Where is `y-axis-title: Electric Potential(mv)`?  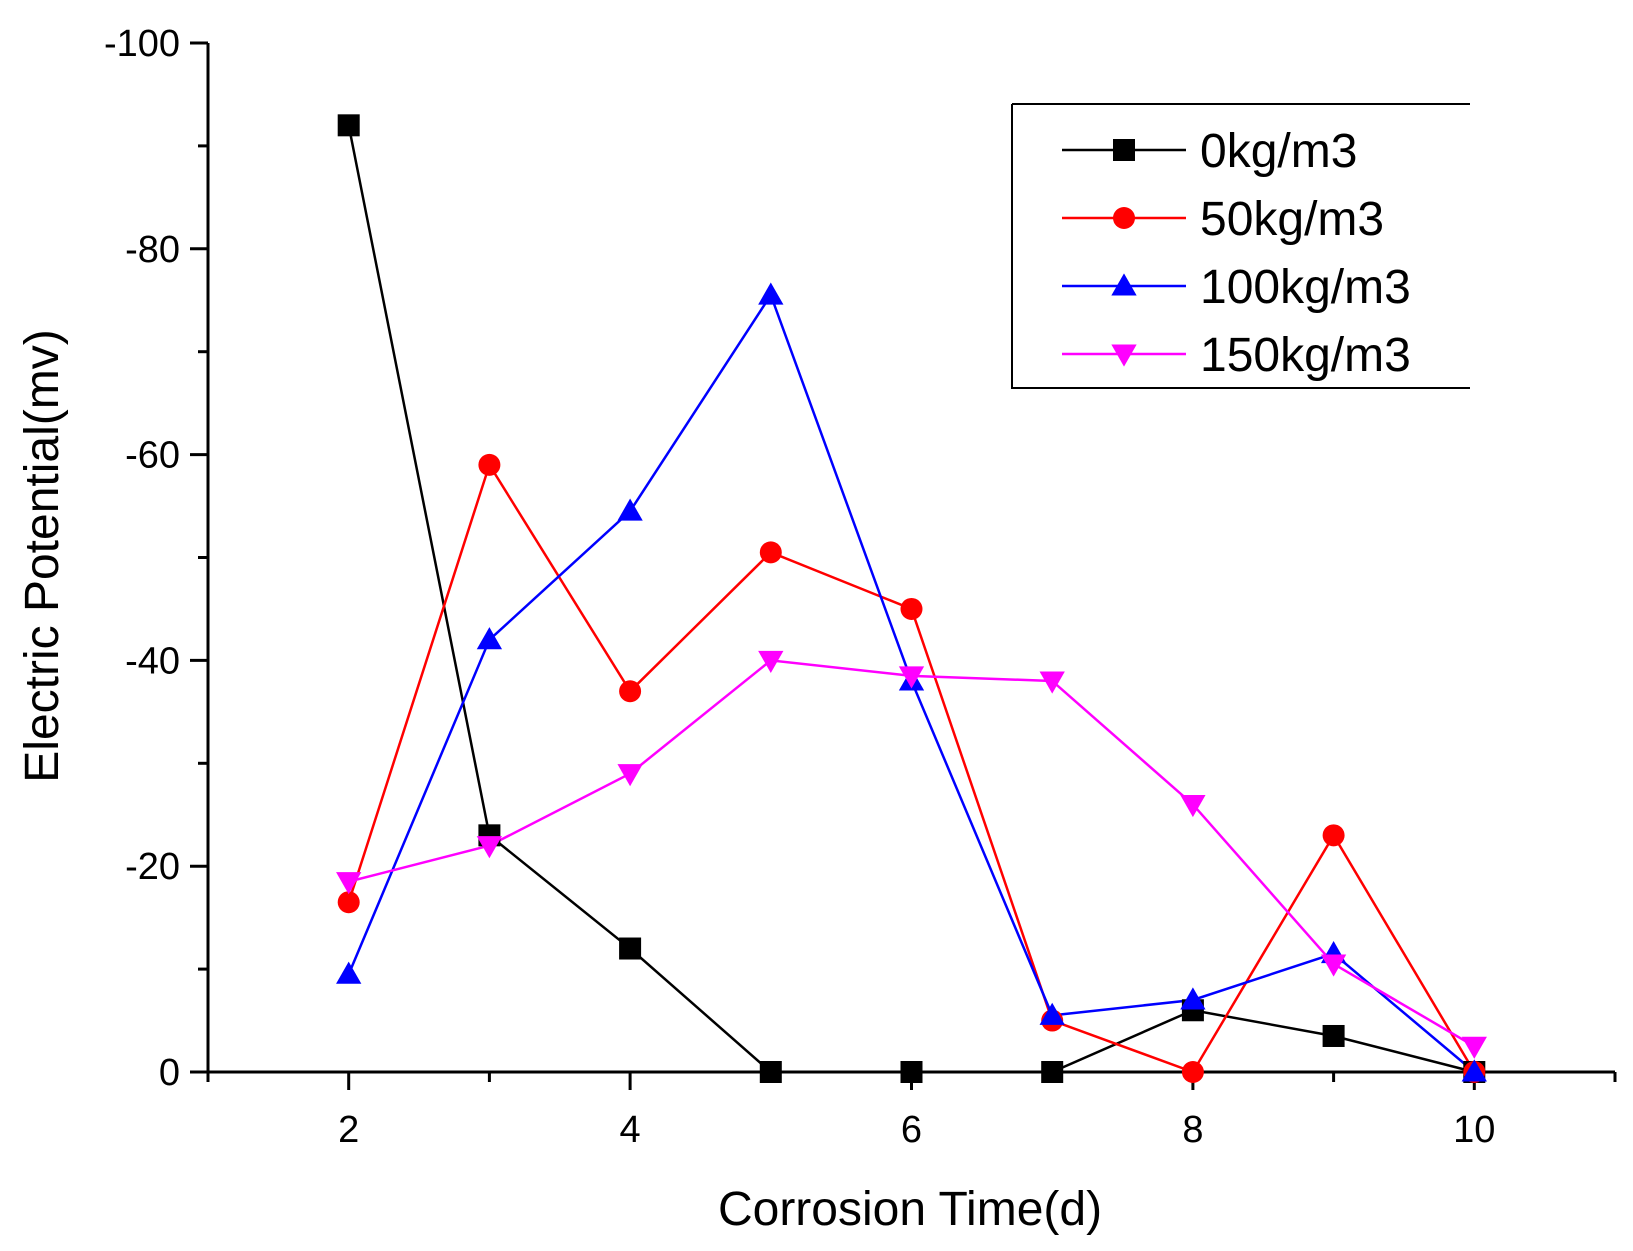
y-axis-title: Electric Potential(mv) is located at coordinates (42, 555).